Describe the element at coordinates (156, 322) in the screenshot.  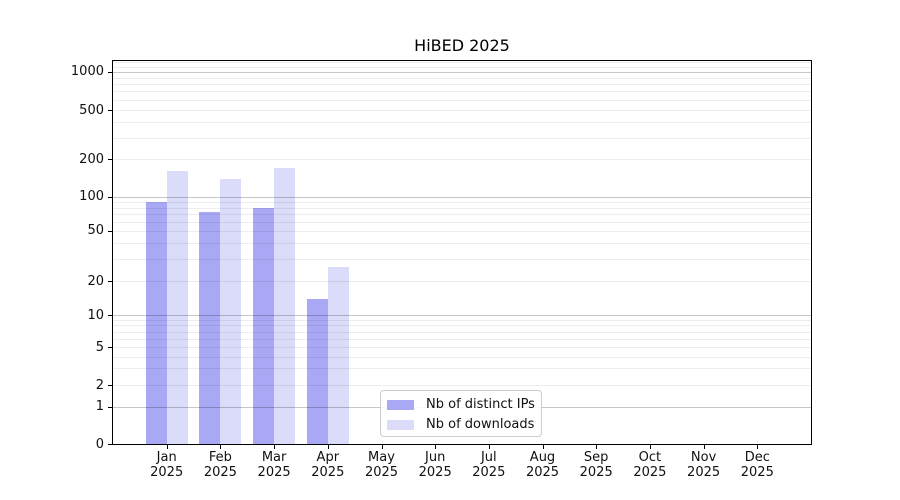
I see `bar-distinct-ips-jan` at that location.